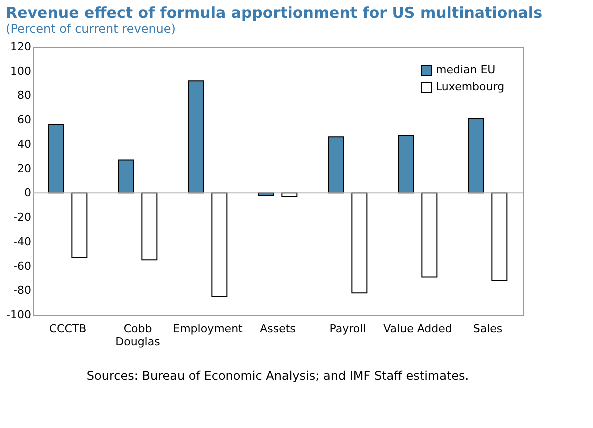 The width and height of the screenshot is (593, 428). Describe the element at coordinates (278, 329) in the screenshot. I see `x-tick-label: Assets` at that location.